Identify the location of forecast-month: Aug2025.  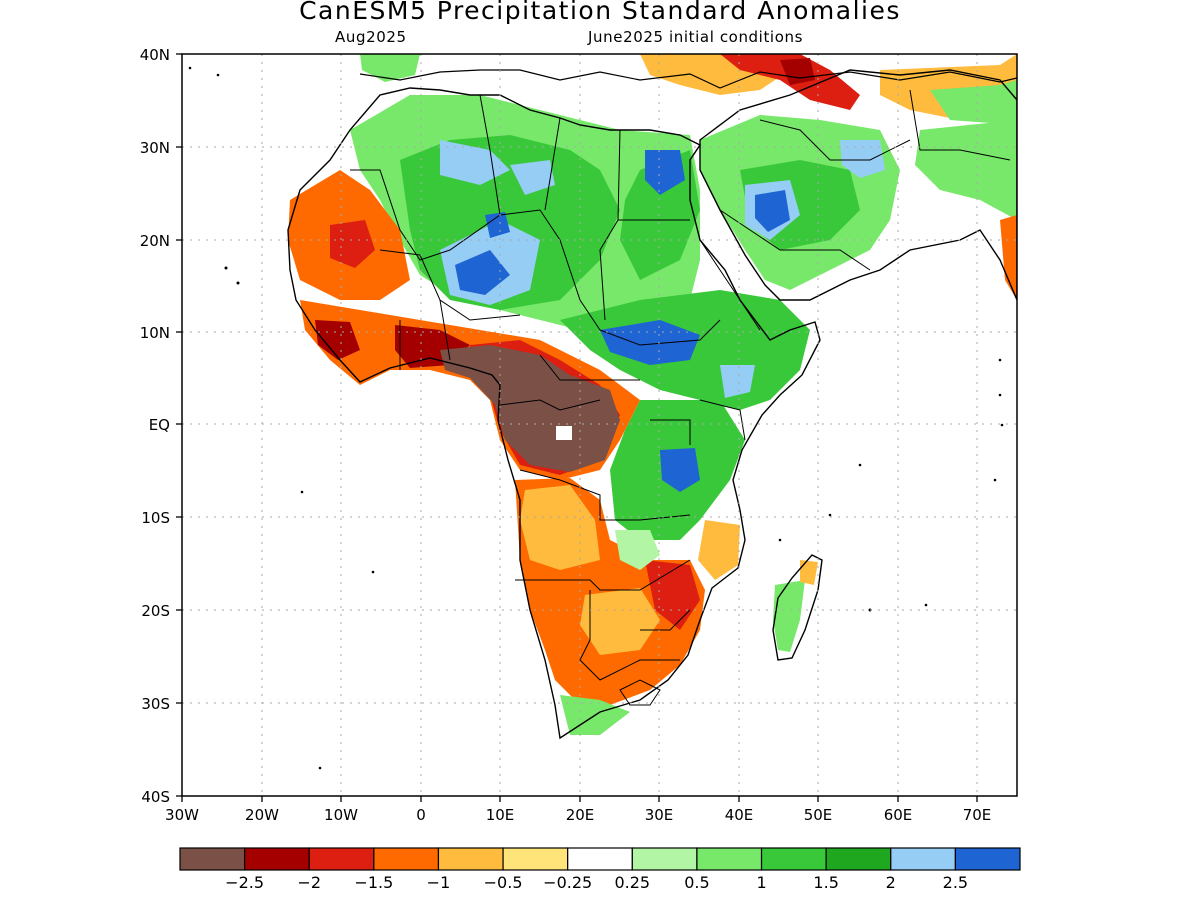
(371, 37).